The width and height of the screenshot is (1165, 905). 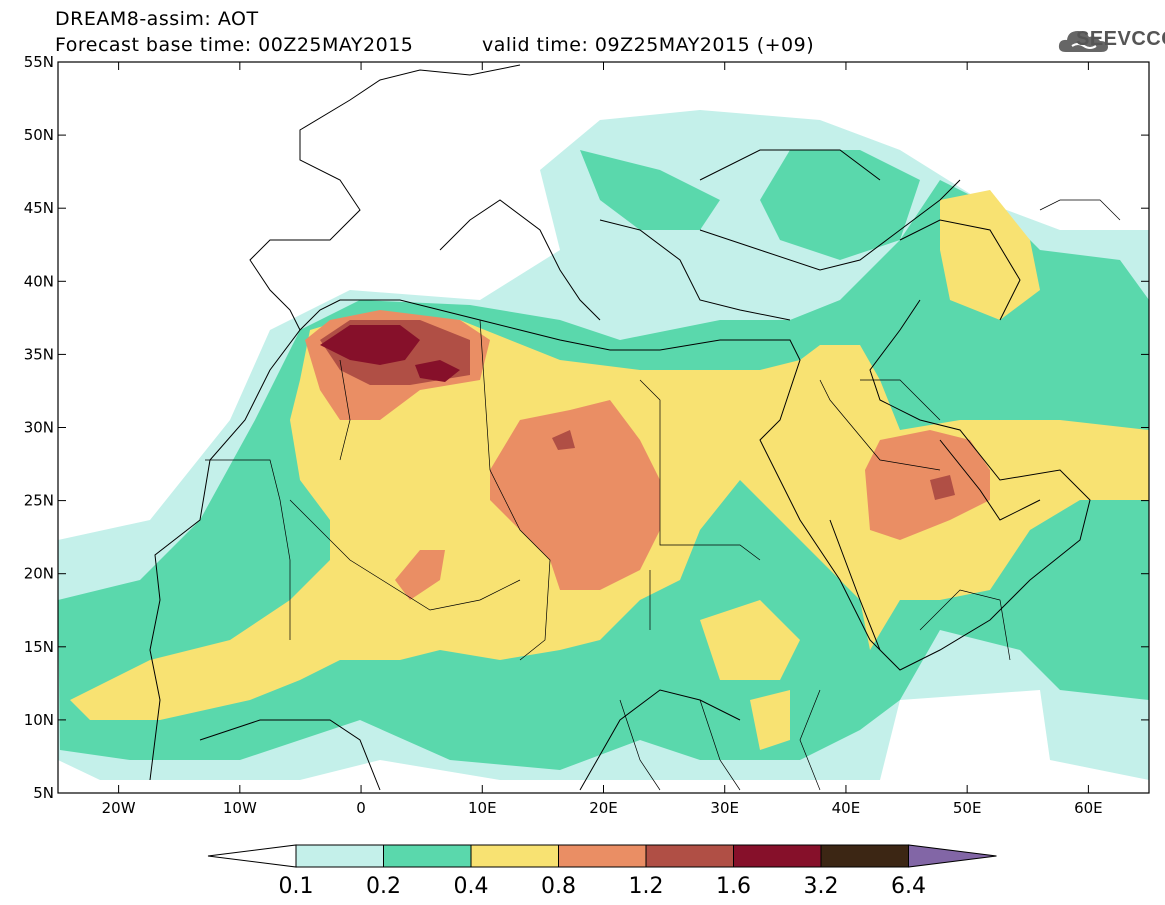 I want to click on colorbar-label: 0.2, so click(x=383, y=886).